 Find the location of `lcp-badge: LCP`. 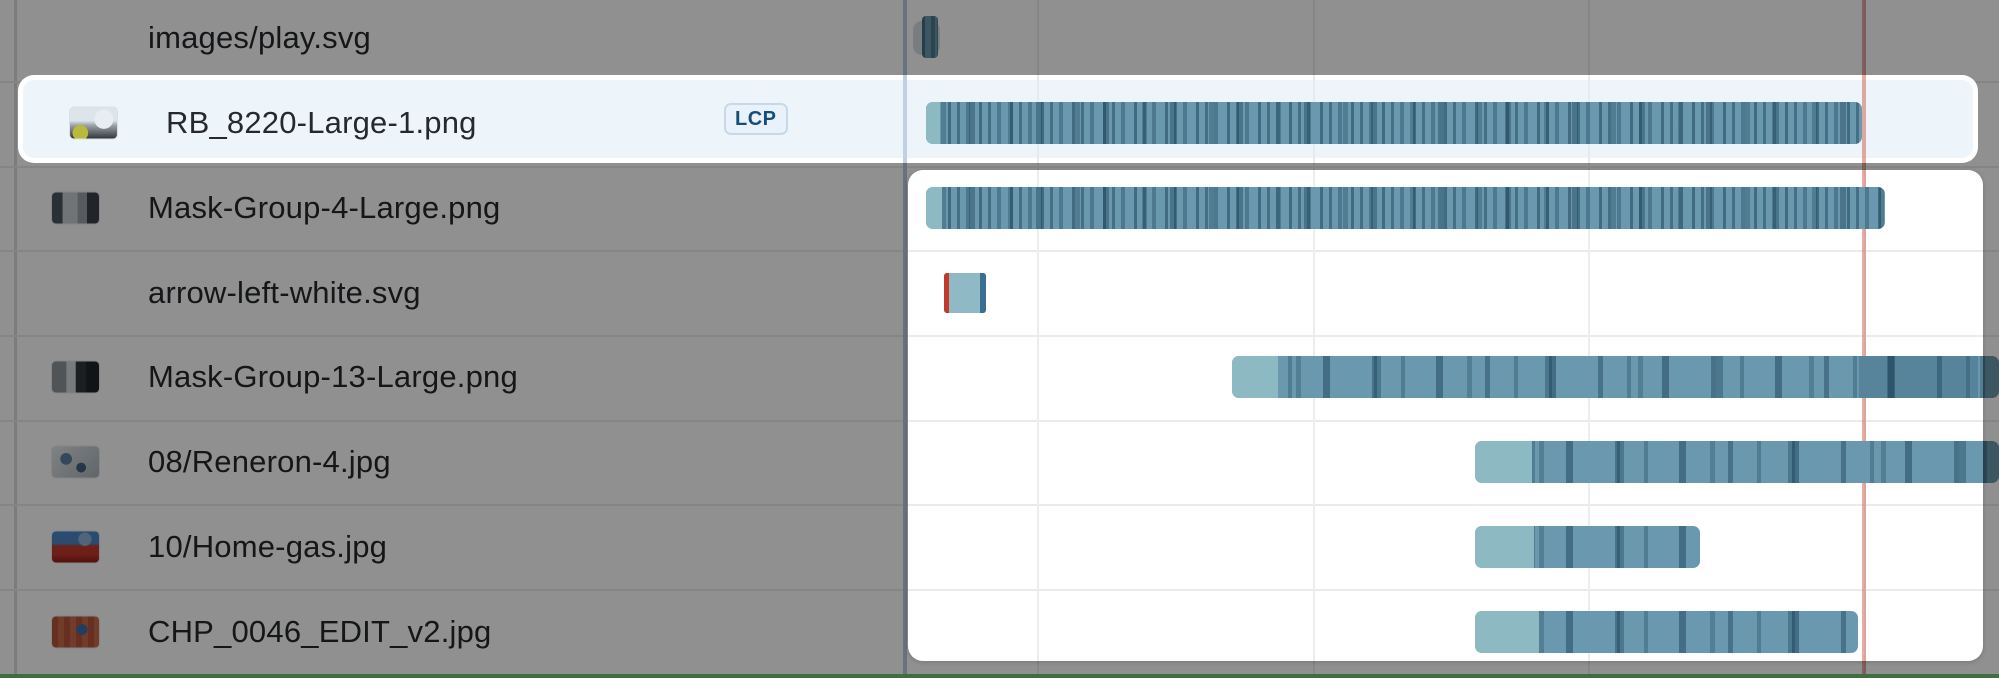

lcp-badge: LCP is located at coordinates (756, 119).